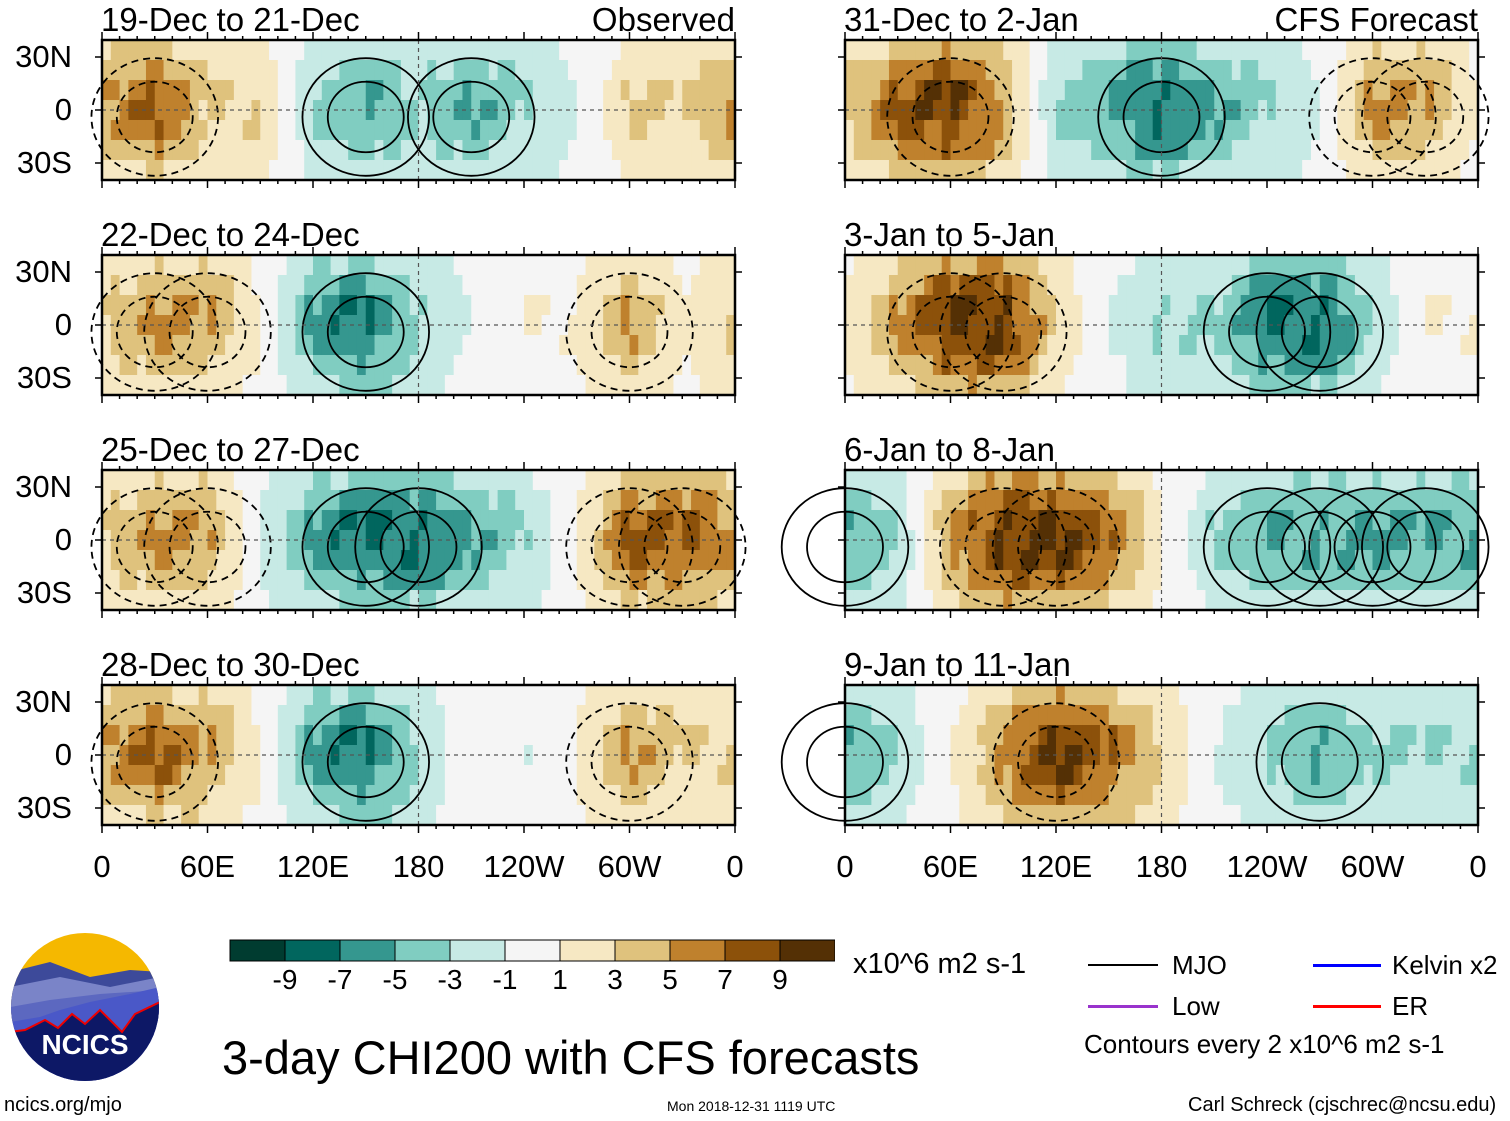 The width and height of the screenshot is (1510, 1121). What do you see at coordinates (629, 332) in the screenshot?
I see `positive-contour` at bounding box center [629, 332].